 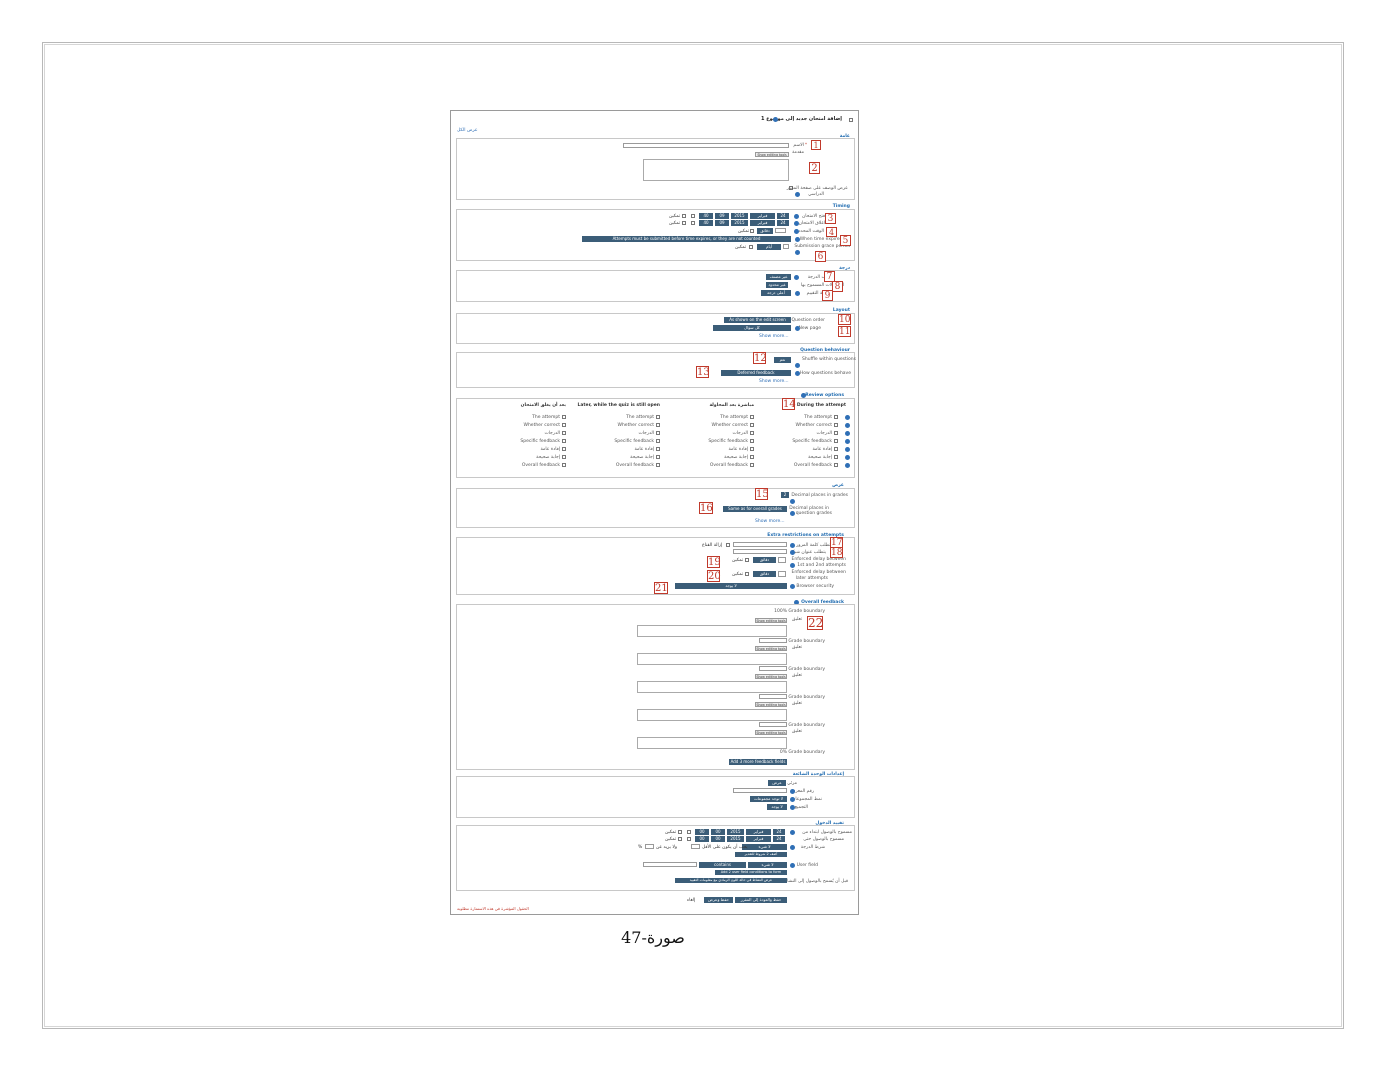 I want to click on grading-method-select: أعلى درجة, so click(x=776, y=293).